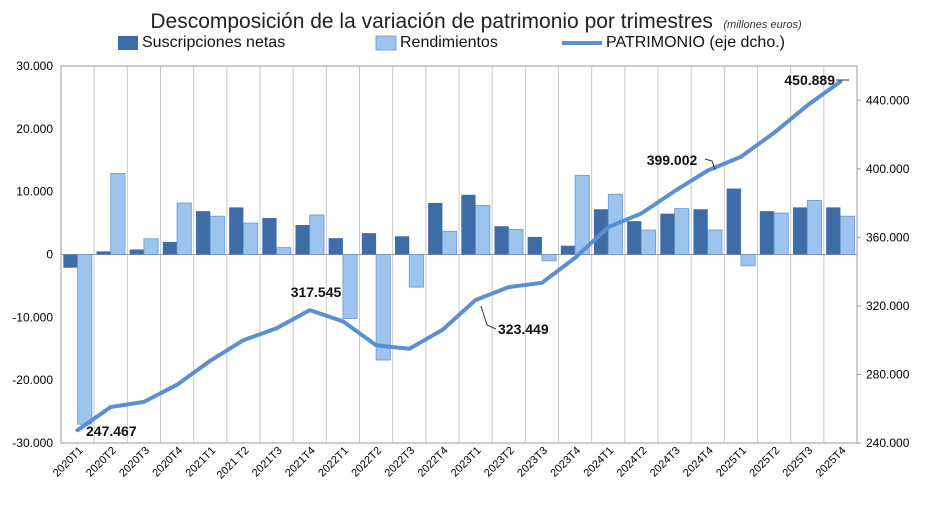  Describe the element at coordinates (68, 462) in the screenshot. I see `x-tick-label: 2020T1` at that location.